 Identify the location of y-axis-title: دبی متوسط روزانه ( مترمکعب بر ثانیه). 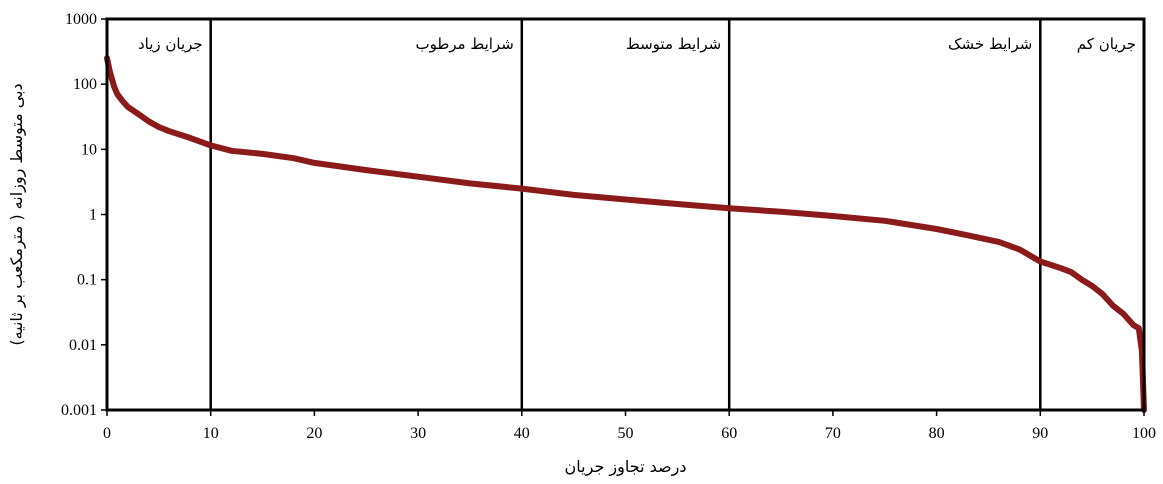
(17, 214).